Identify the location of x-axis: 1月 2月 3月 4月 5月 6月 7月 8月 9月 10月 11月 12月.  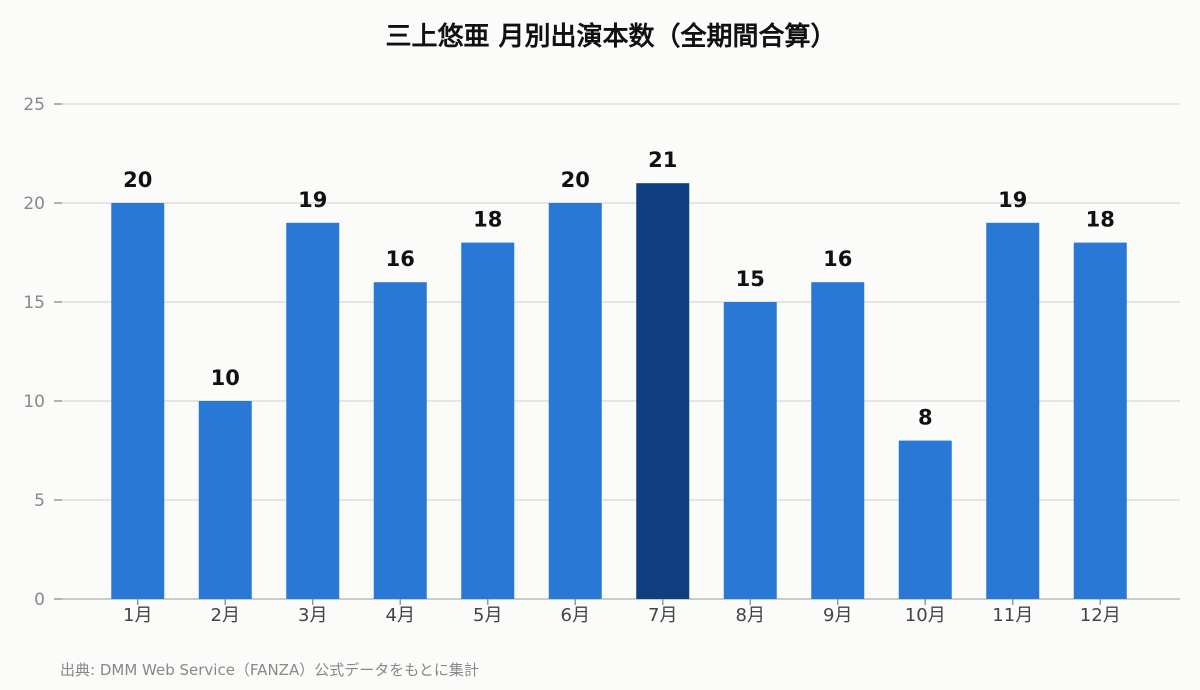
(622, 612).